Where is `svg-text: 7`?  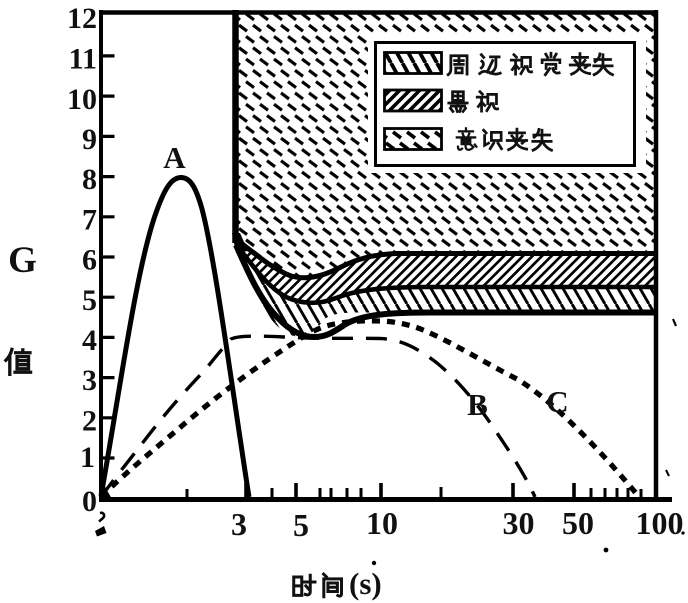 svg-text: 7 is located at coordinates (89, 220).